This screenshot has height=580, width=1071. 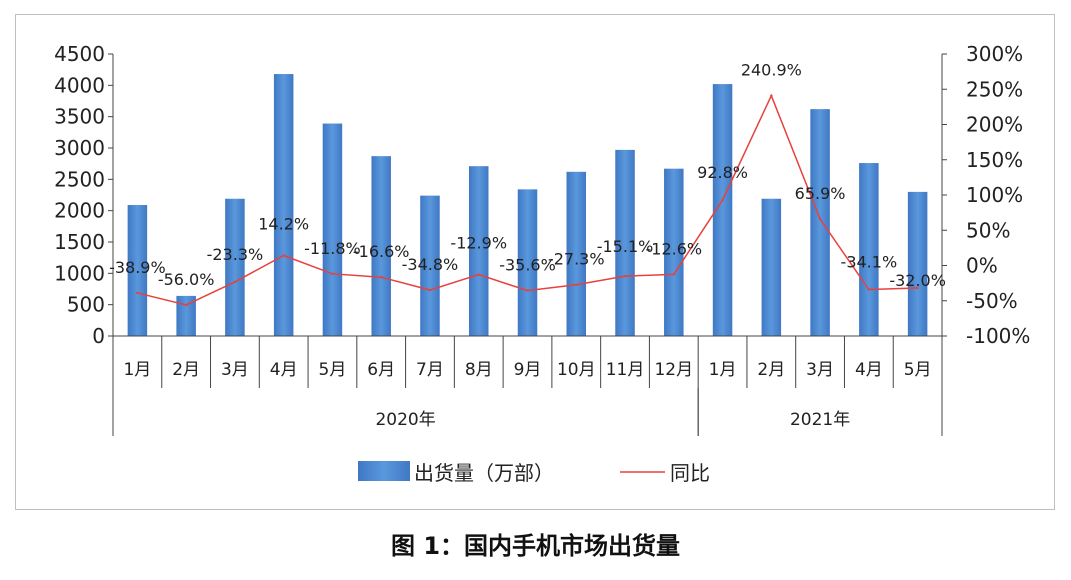 I want to click on right-tick-label: 100%, so click(x=994, y=195).